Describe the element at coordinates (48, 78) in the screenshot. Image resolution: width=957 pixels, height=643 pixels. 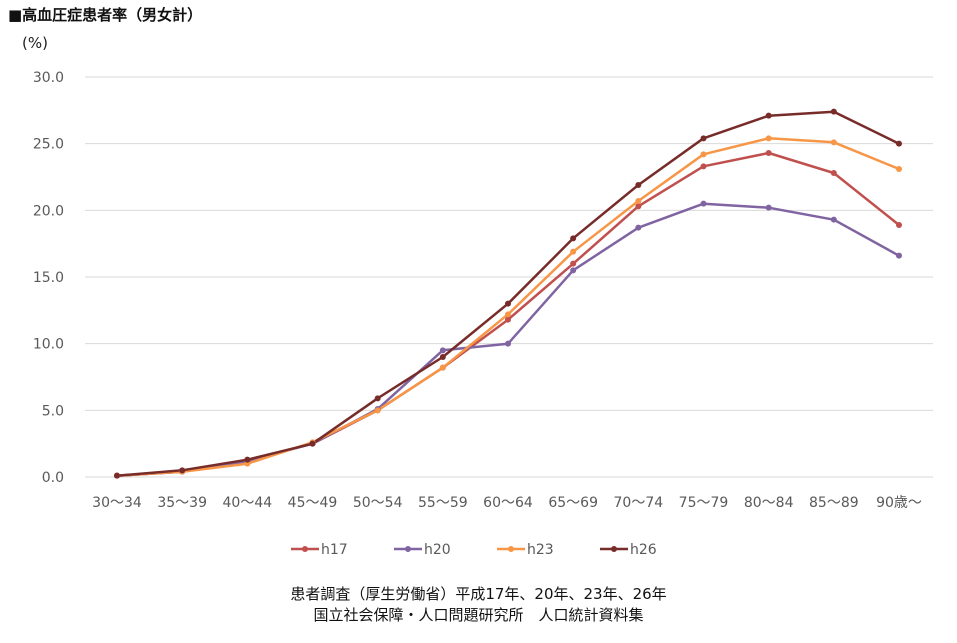
I see `y-tick-label: 30.0` at that location.